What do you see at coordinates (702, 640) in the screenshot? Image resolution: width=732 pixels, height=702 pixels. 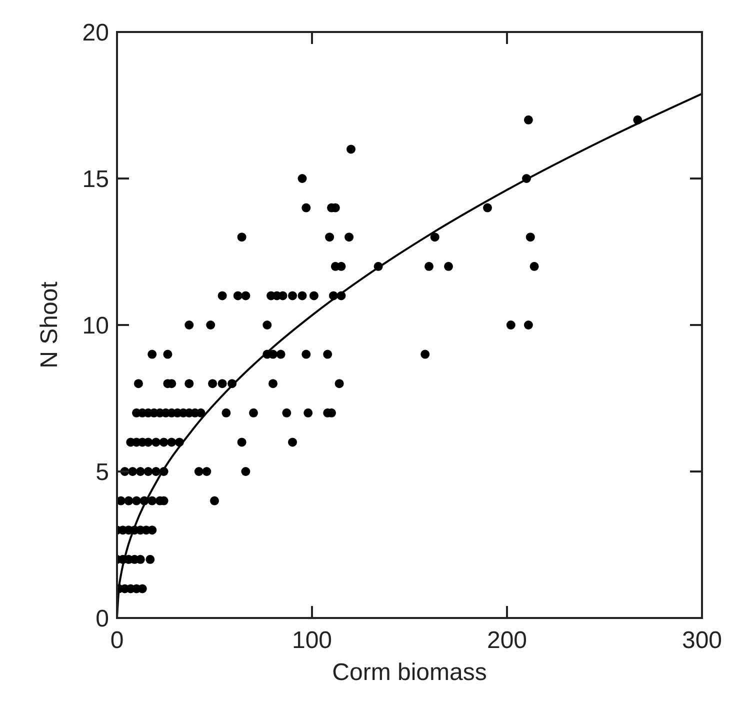 I see `x-tick-label: 300` at bounding box center [702, 640].